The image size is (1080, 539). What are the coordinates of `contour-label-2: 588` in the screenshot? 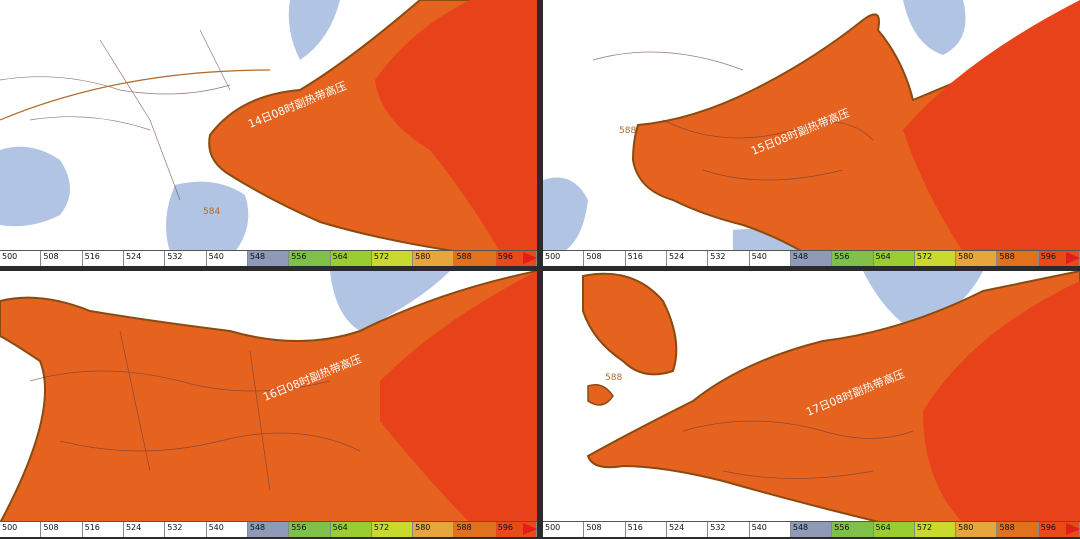 It's located at (627, 131).